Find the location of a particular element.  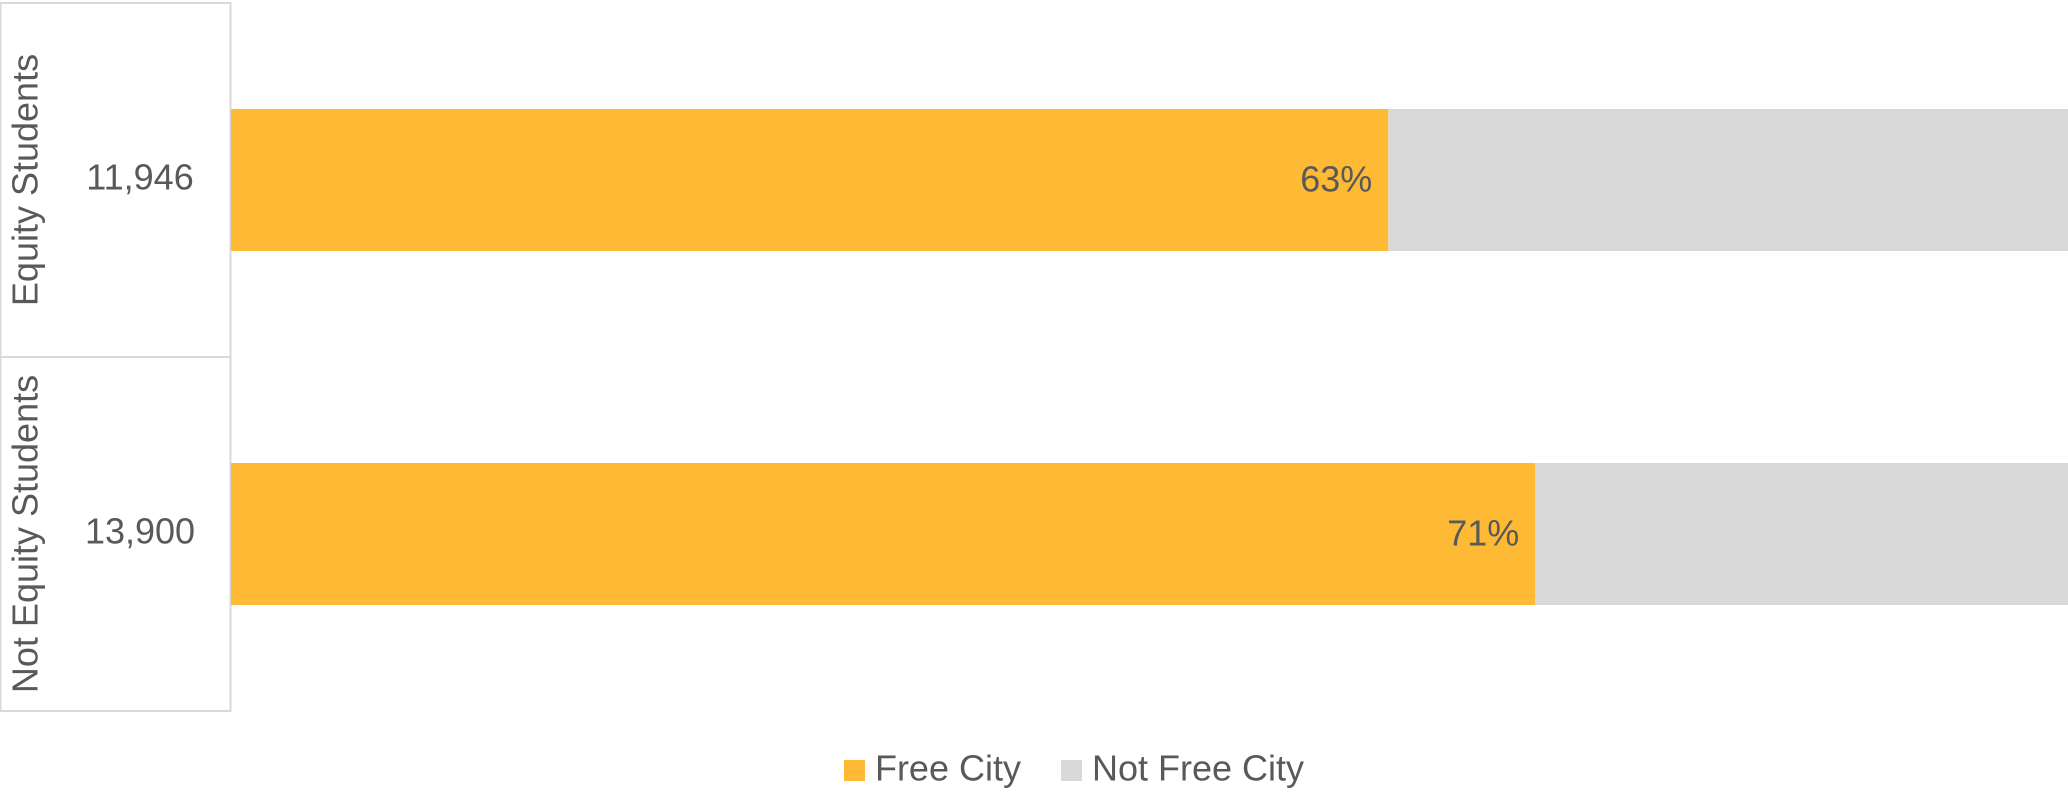

group-total: 11,946 is located at coordinates (139, 177).